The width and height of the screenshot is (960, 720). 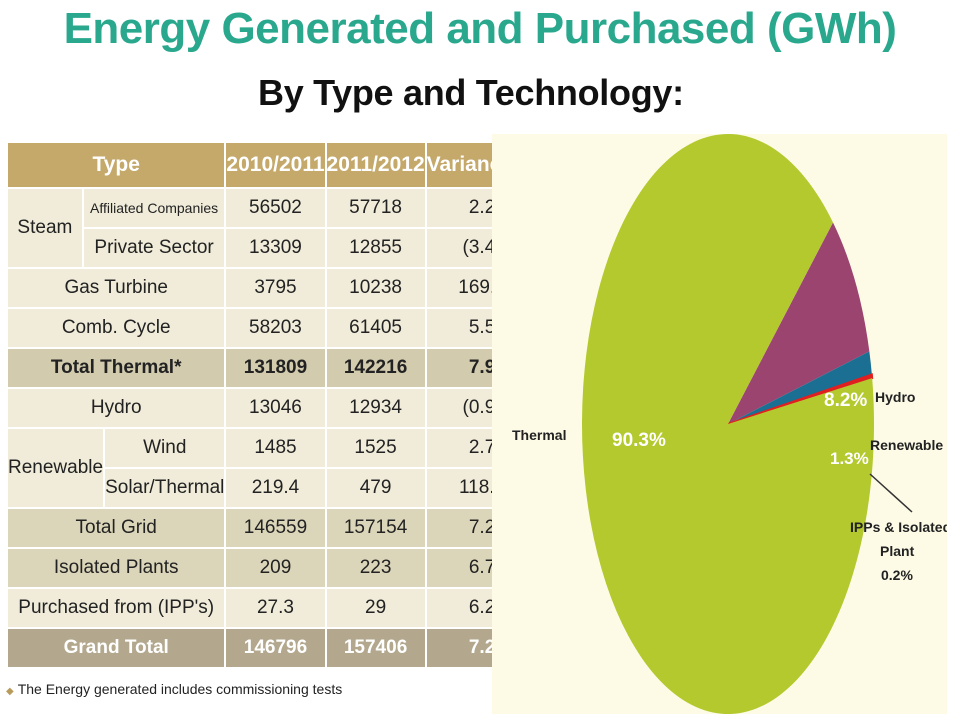 I want to click on table-row: Hydro 13046 12934 (0.9), so click(x=272, y=408).